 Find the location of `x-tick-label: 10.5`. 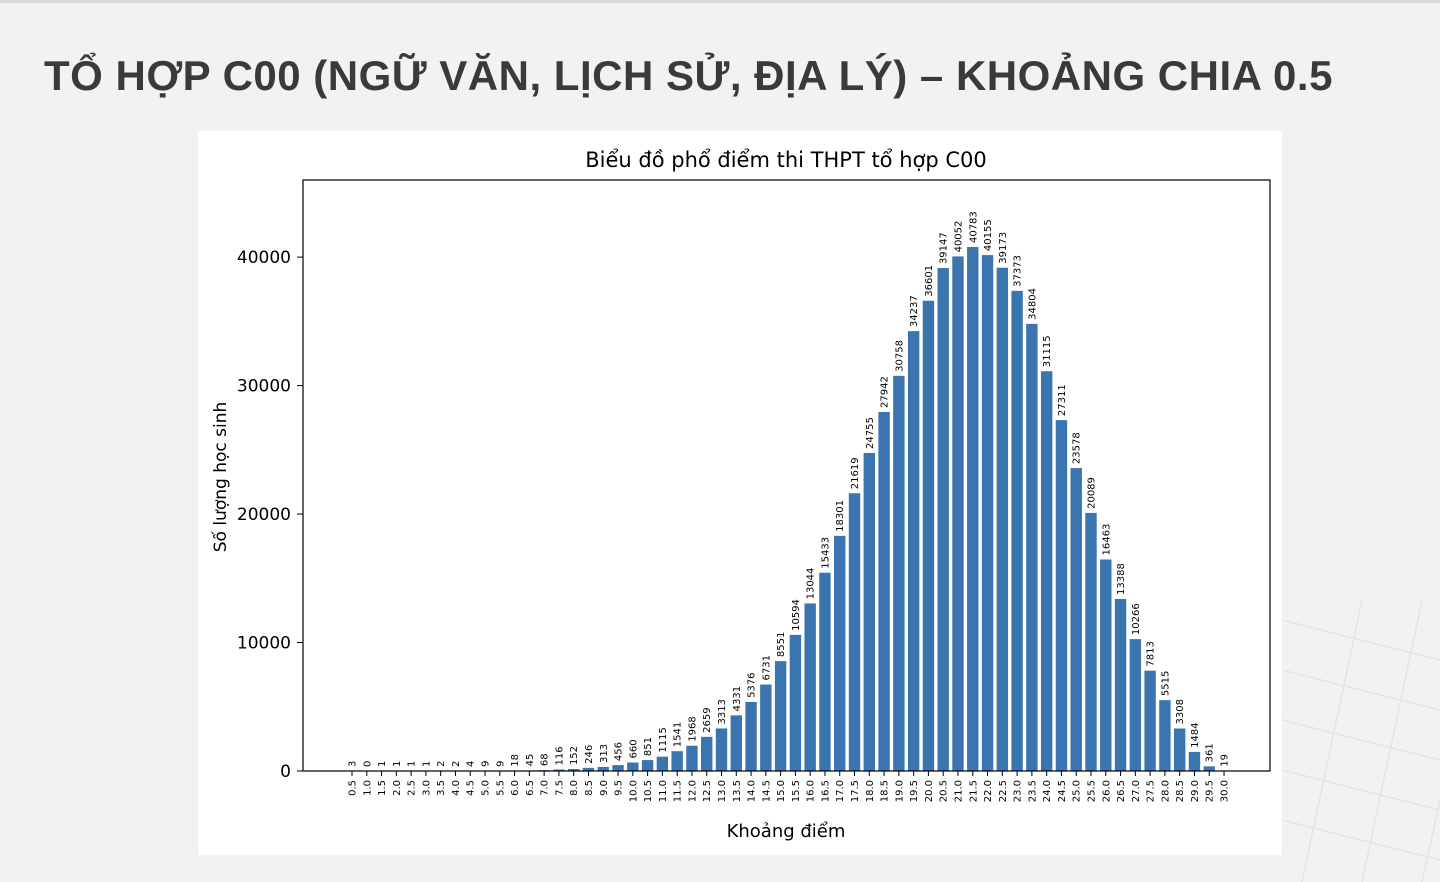

x-tick-label: 10.5 is located at coordinates (648, 791).